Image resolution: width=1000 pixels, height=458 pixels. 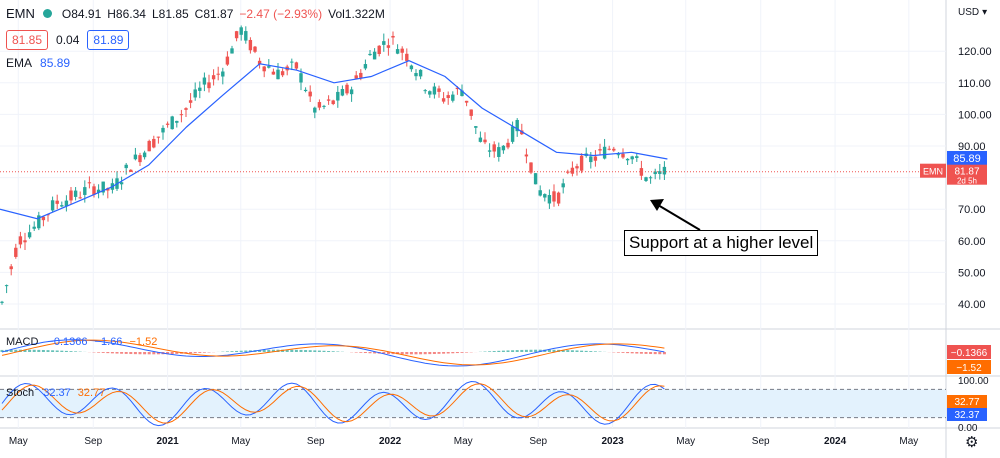 What do you see at coordinates (55, 393) in the screenshot?
I see `stoch-legend: Stoch 32.37 32.77` at bounding box center [55, 393].